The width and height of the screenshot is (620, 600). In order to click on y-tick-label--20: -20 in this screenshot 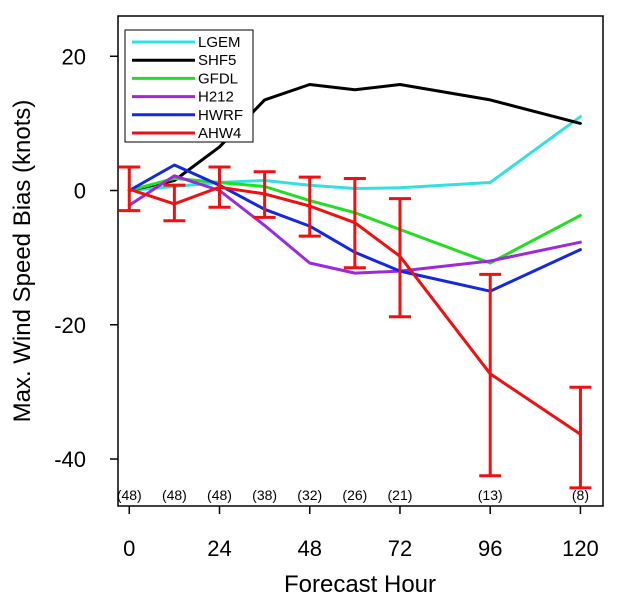, I will do `click(70, 325)`.